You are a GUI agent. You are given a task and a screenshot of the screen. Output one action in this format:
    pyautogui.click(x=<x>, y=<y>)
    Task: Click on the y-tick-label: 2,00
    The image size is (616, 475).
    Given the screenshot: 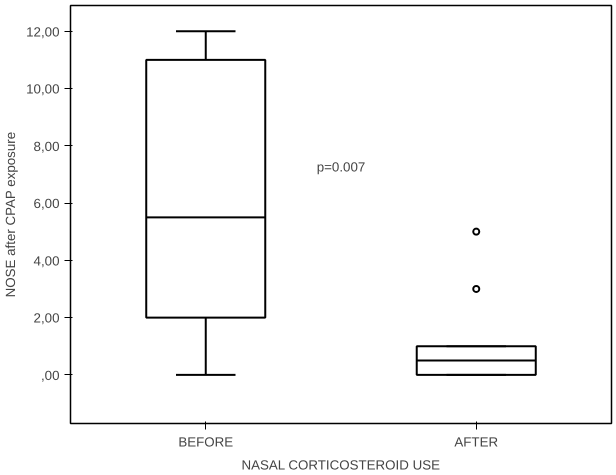 What is the action you would take?
    pyautogui.click(x=47, y=318)
    